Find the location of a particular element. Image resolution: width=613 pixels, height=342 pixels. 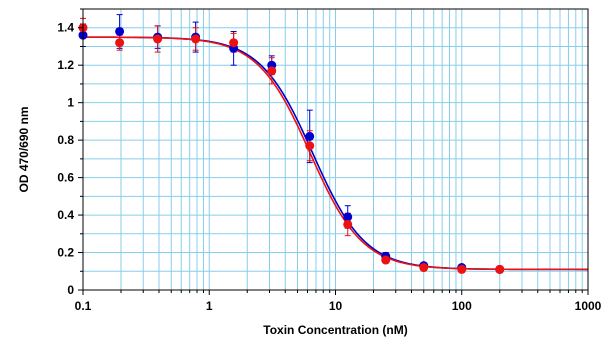

y-axis-label: OD 470/690 nm is located at coordinates (24, 149).